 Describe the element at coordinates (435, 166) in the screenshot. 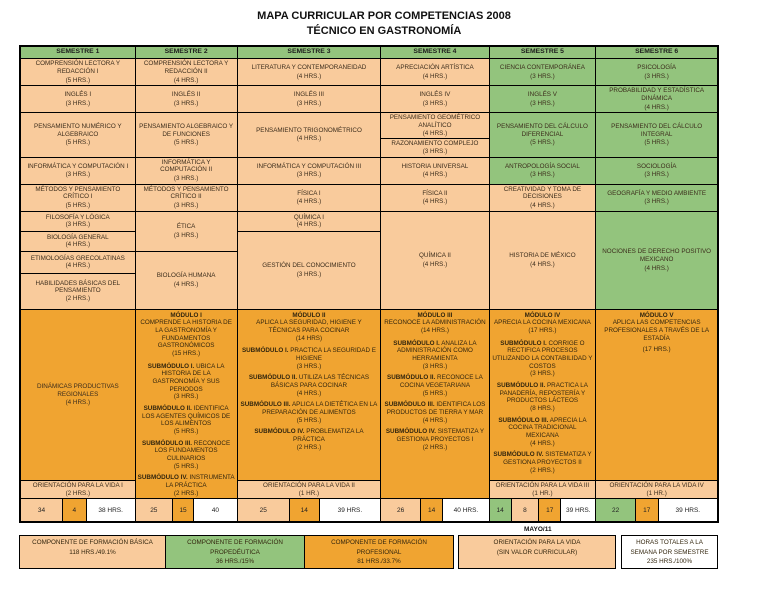

I see `course-name: HISTORIA UNIVERSAL` at that location.